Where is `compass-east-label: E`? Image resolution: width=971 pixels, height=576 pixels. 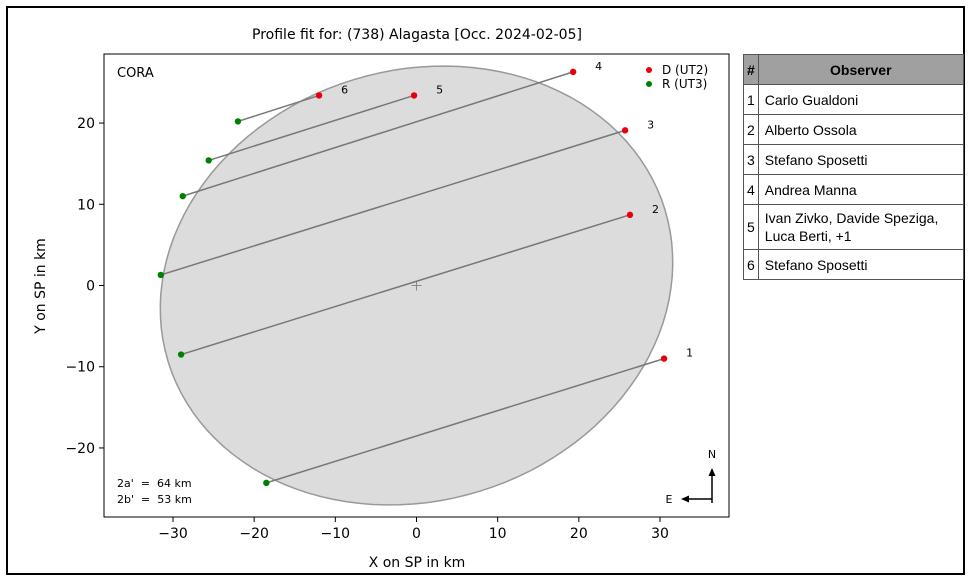
compass-east-label: E is located at coordinates (669, 499).